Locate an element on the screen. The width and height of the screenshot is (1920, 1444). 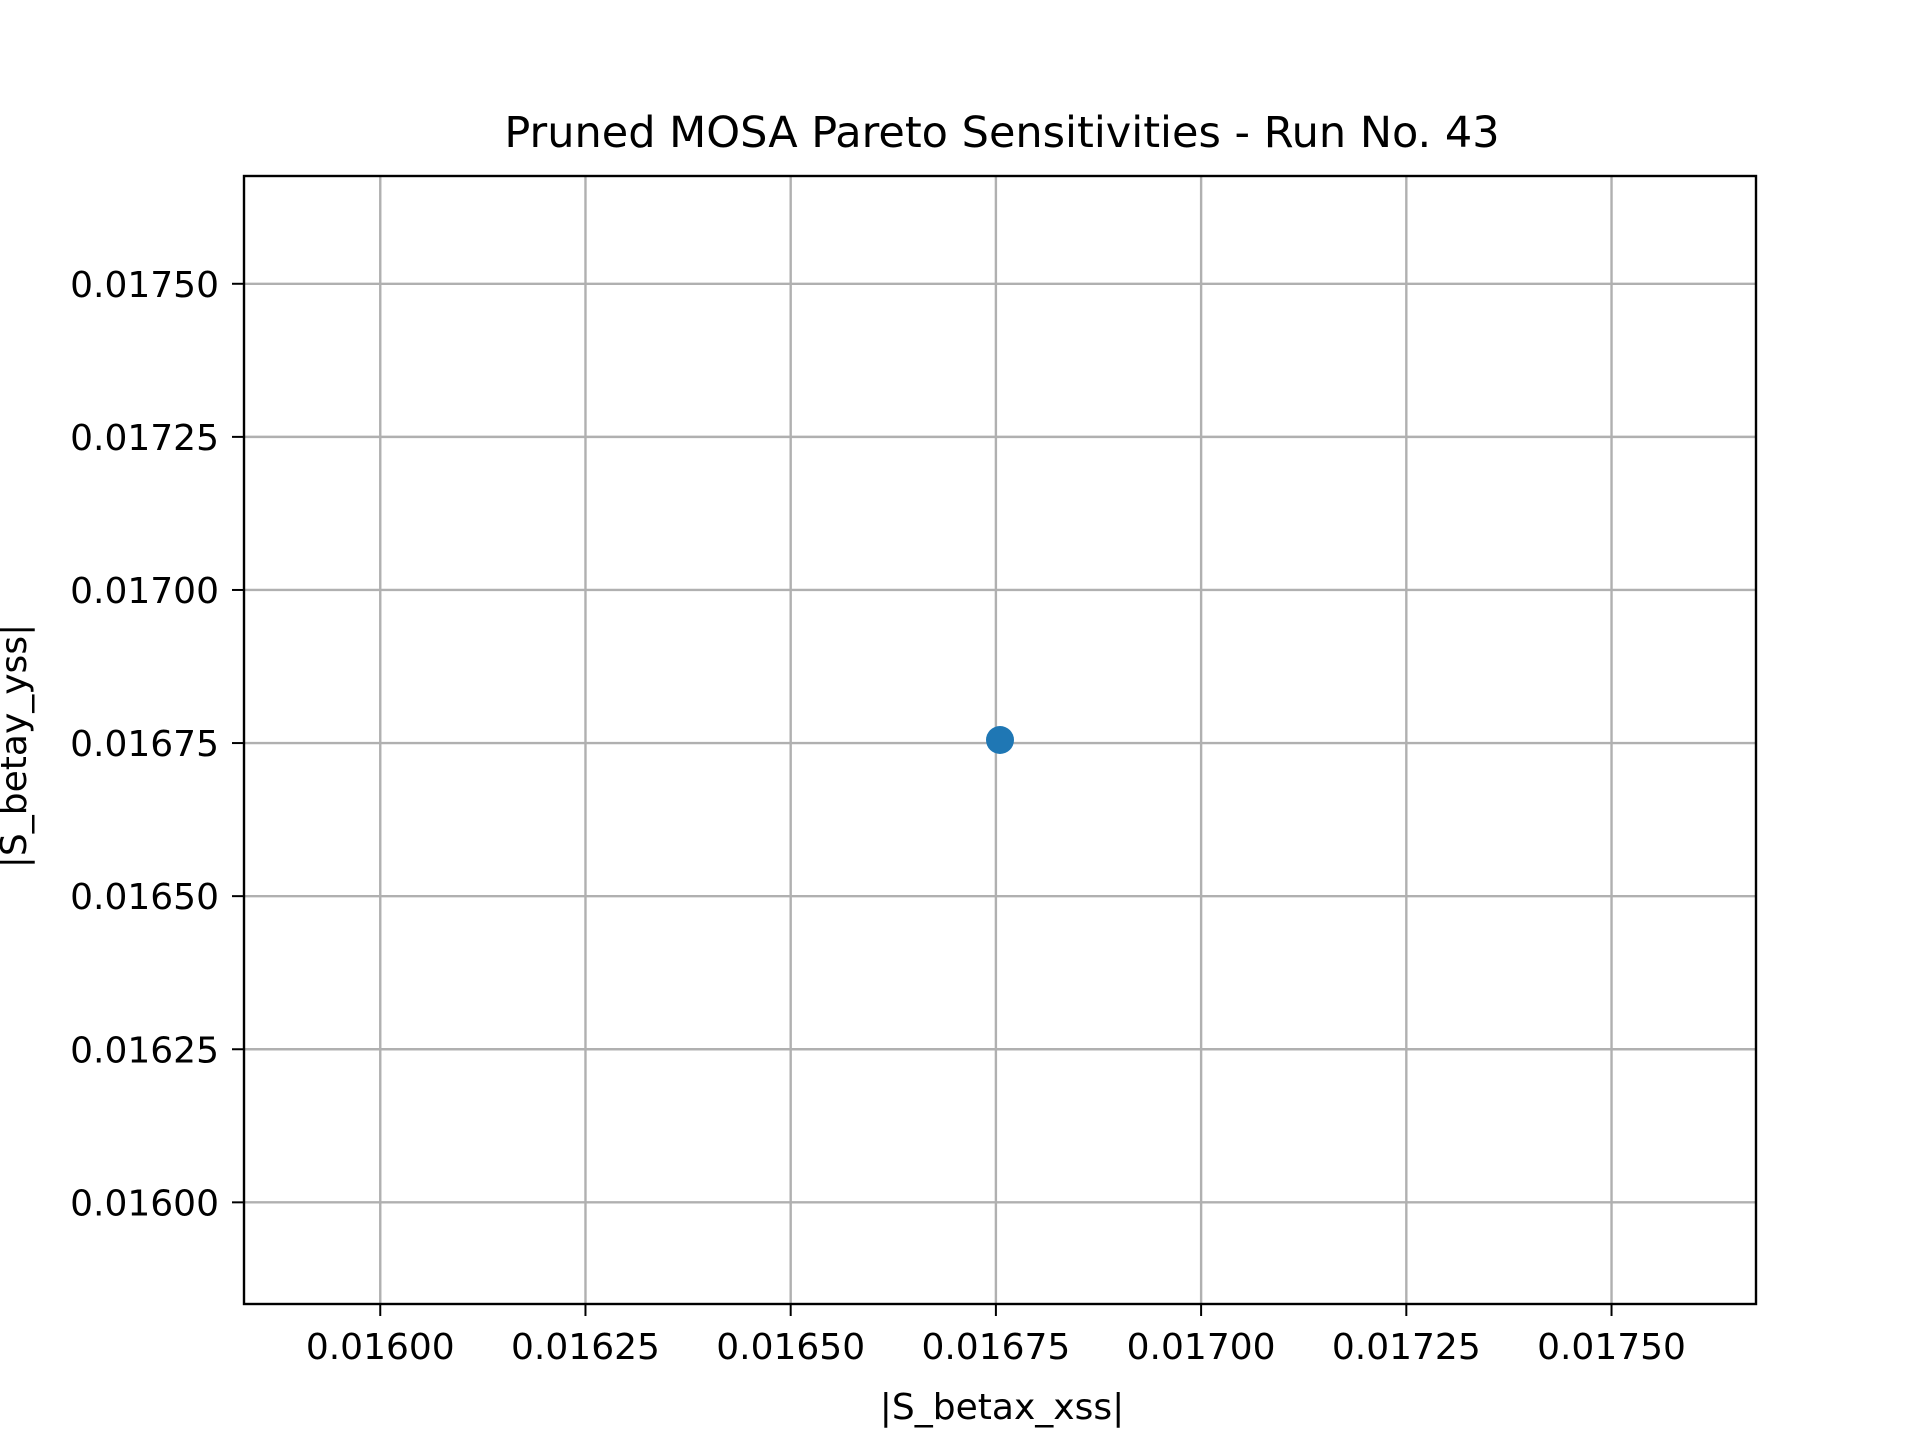
y-tick-label: 0.01750 is located at coordinates (144, 285).